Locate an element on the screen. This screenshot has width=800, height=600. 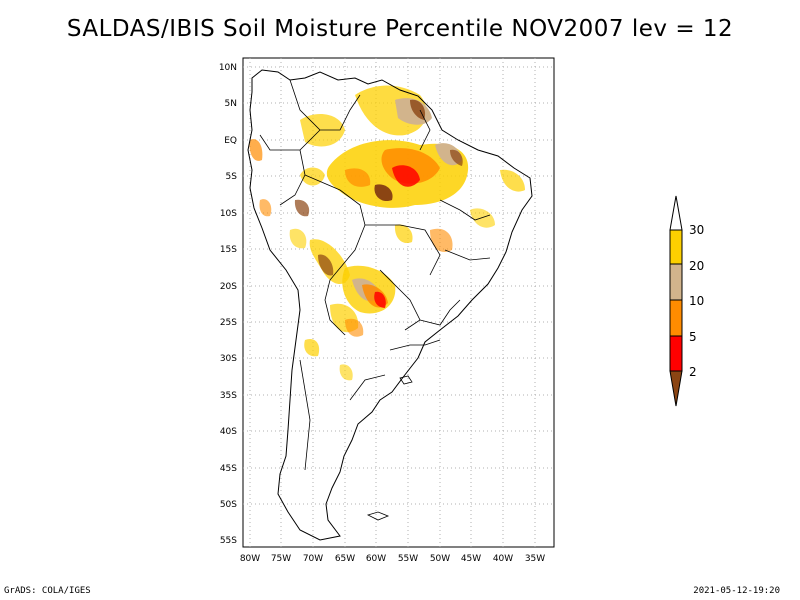
colorbar-arrow-top is located at coordinates (676, 213).